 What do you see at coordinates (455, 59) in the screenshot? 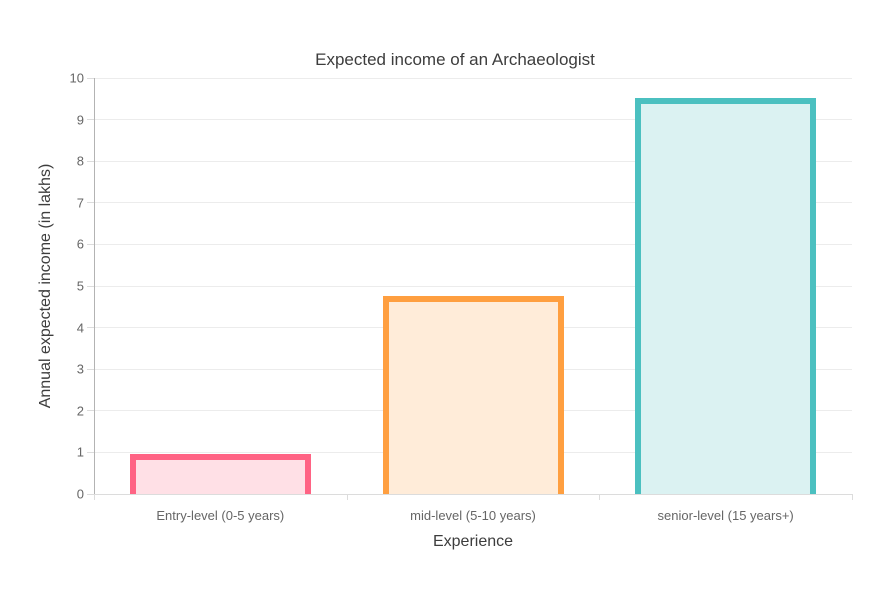
I see `chart-title: Expected income of an Archaeologist` at bounding box center [455, 59].